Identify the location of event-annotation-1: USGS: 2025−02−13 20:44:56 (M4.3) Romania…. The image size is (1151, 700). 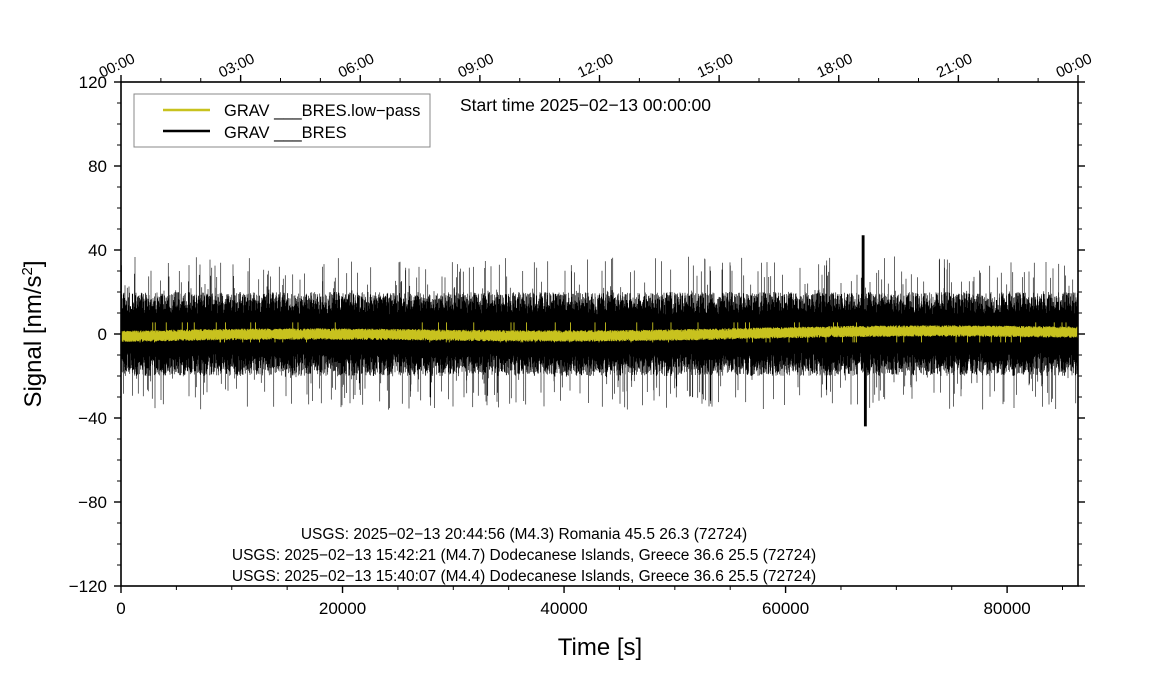
(524, 534).